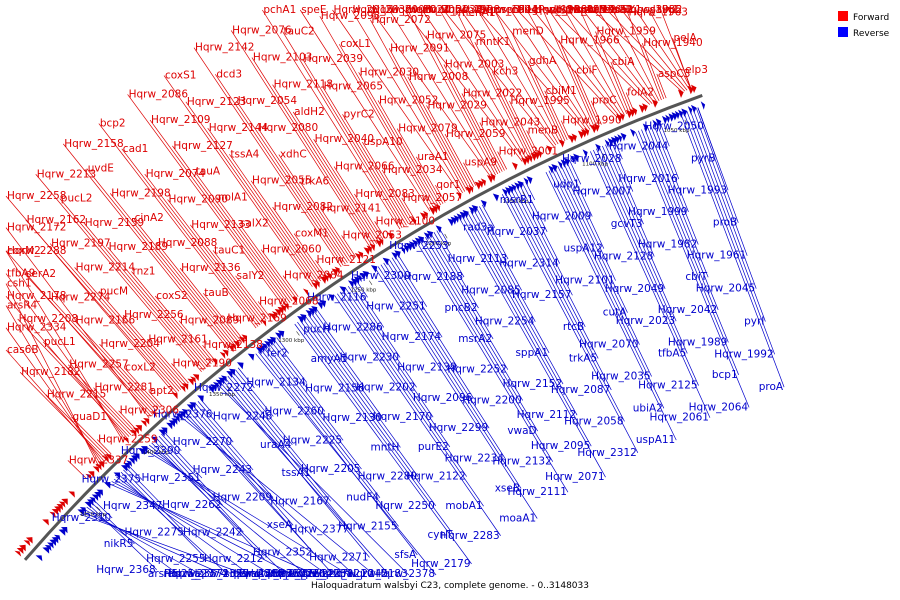 This screenshot has width=900, height=600. I want to click on gene-label-pela: pelA, so click(686, 38).